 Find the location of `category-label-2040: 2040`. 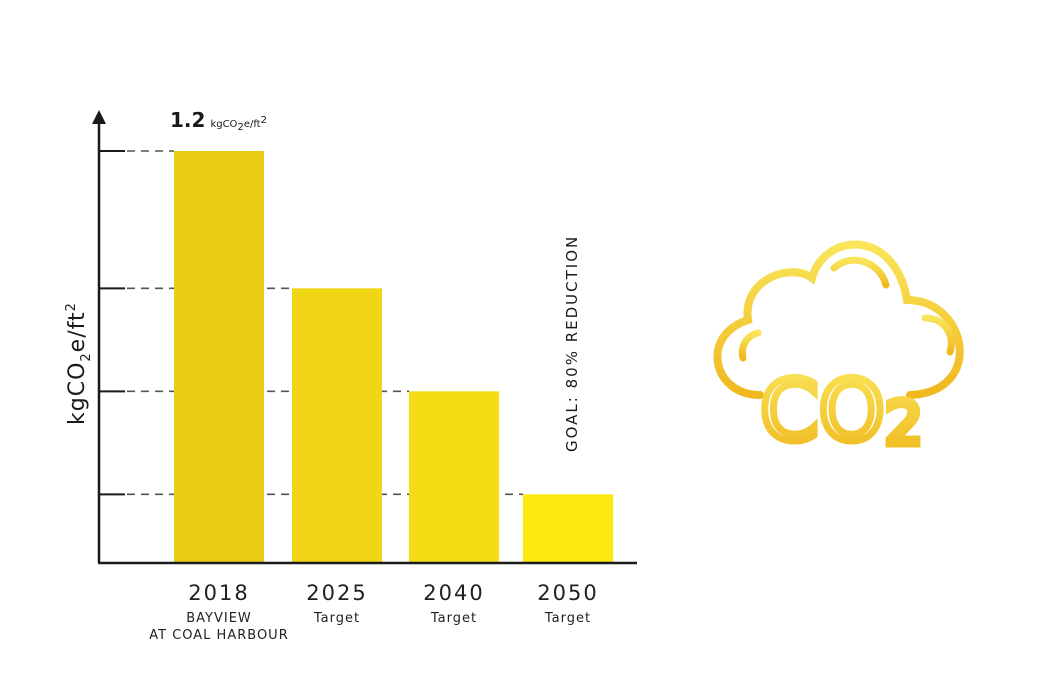

category-label-2040: 2040 is located at coordinates (453, 593).